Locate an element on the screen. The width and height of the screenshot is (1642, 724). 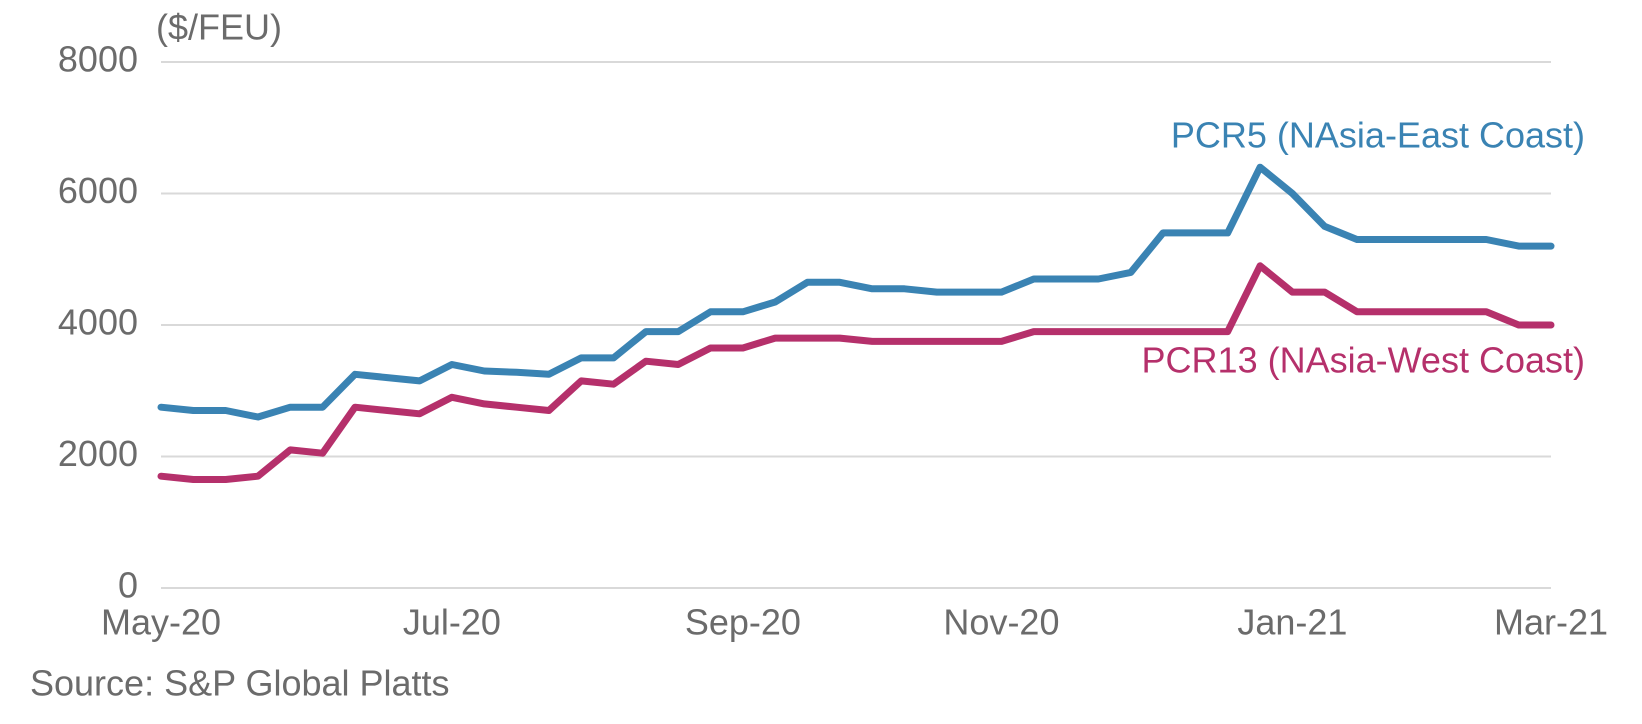
y-tick-label: 8000 is located at coordinates (98, 59).